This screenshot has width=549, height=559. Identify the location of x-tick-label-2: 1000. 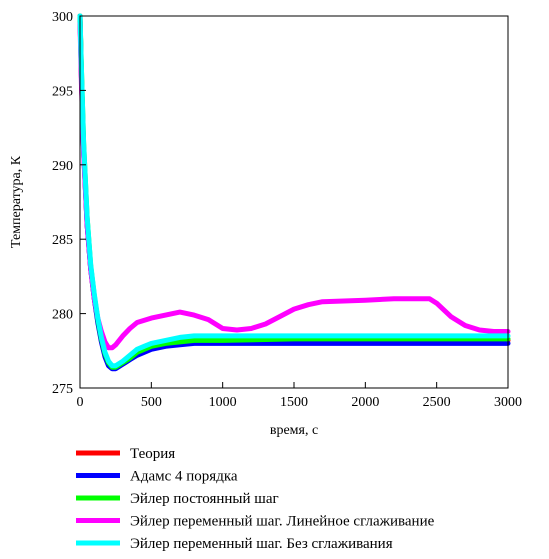
(223, 402).